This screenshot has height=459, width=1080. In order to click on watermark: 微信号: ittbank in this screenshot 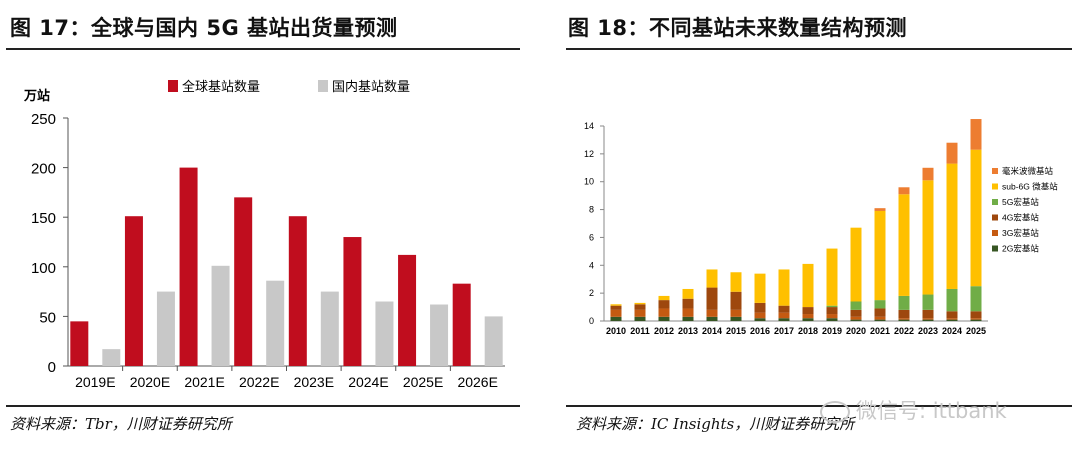, I will do `click(913, 410)`.